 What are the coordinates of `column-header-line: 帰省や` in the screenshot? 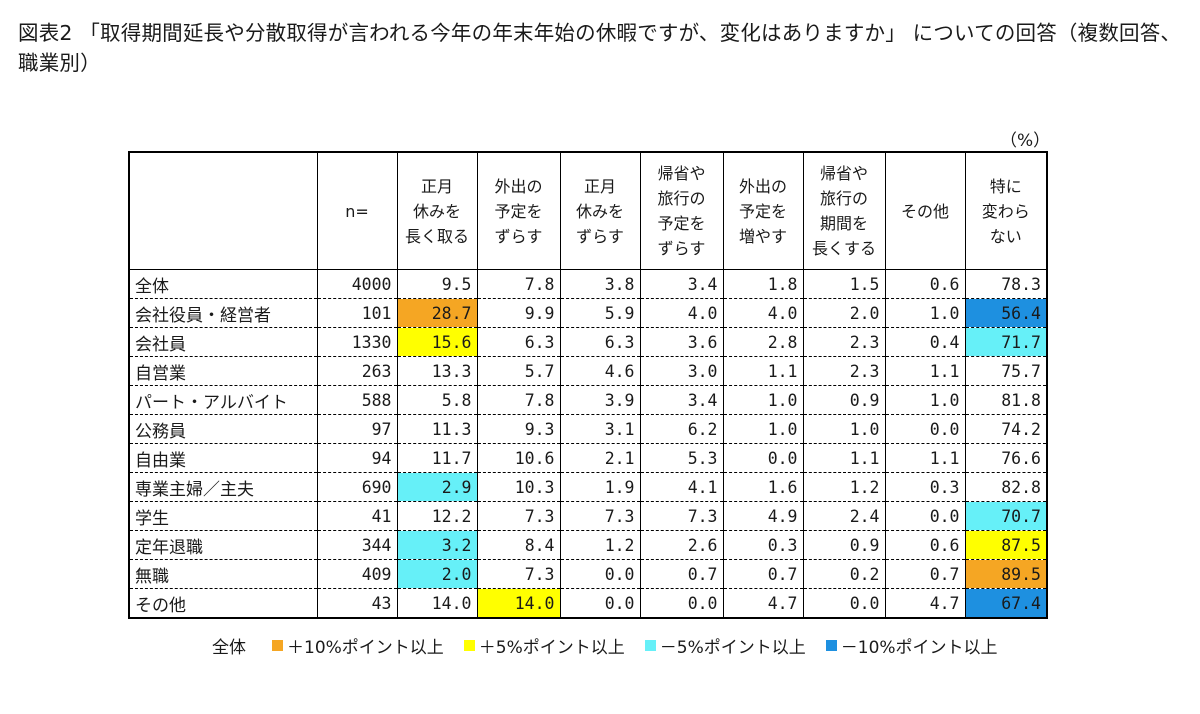 It's located at (843, 173).